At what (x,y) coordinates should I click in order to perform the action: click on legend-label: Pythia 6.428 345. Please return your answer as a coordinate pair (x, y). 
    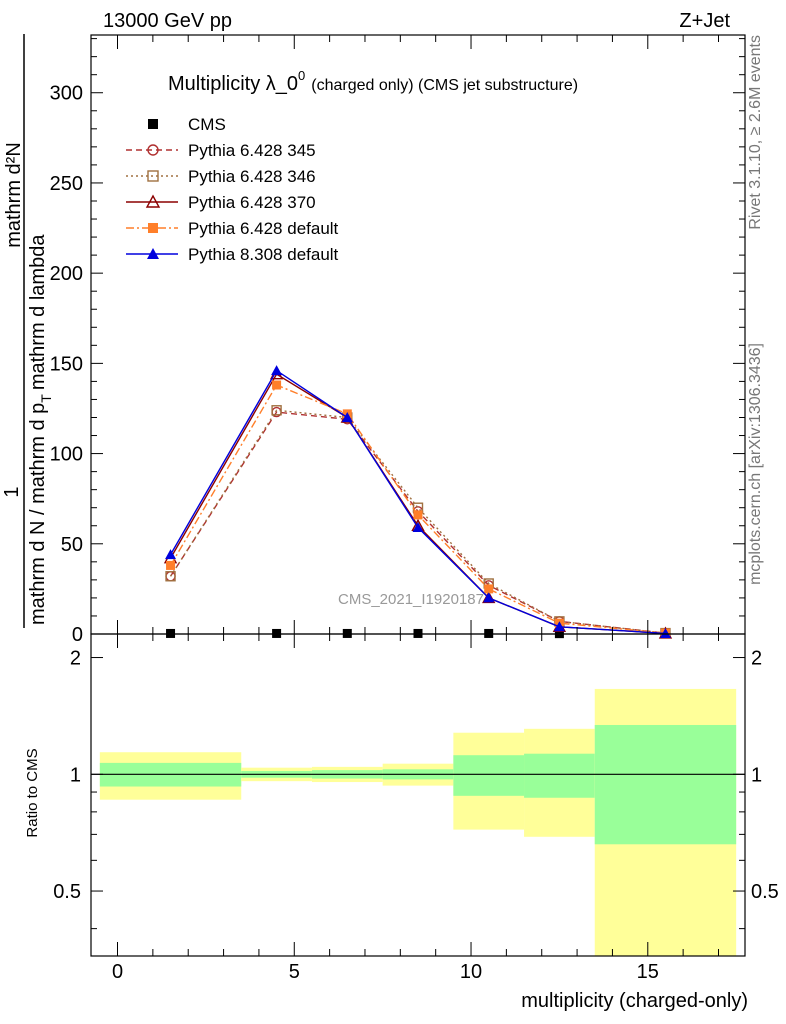
    Looking at the image, I should click on (252, 150).